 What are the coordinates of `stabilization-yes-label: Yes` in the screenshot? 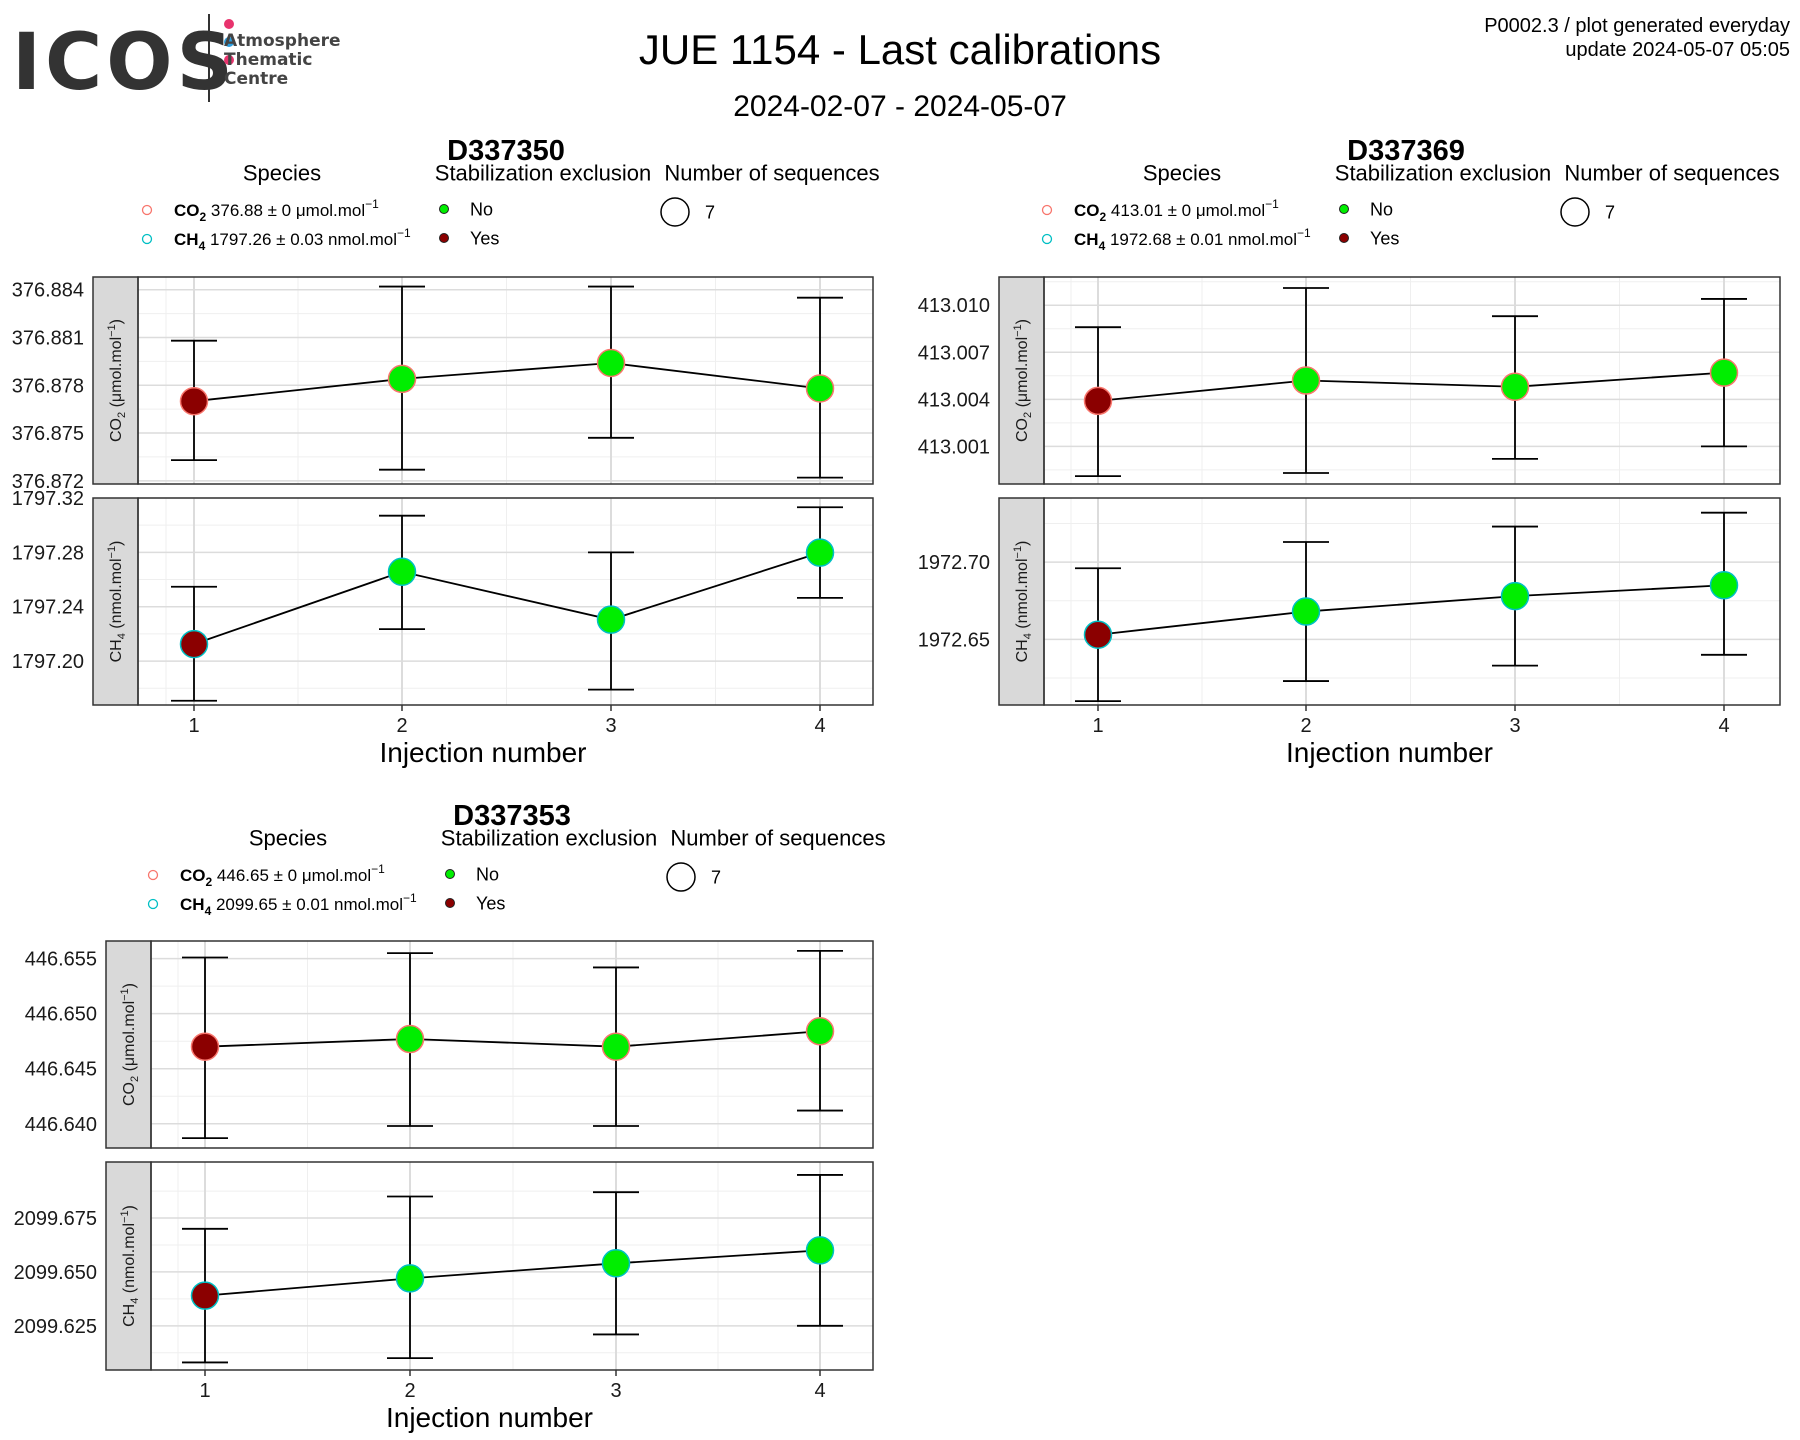 It's located at (490, 903).